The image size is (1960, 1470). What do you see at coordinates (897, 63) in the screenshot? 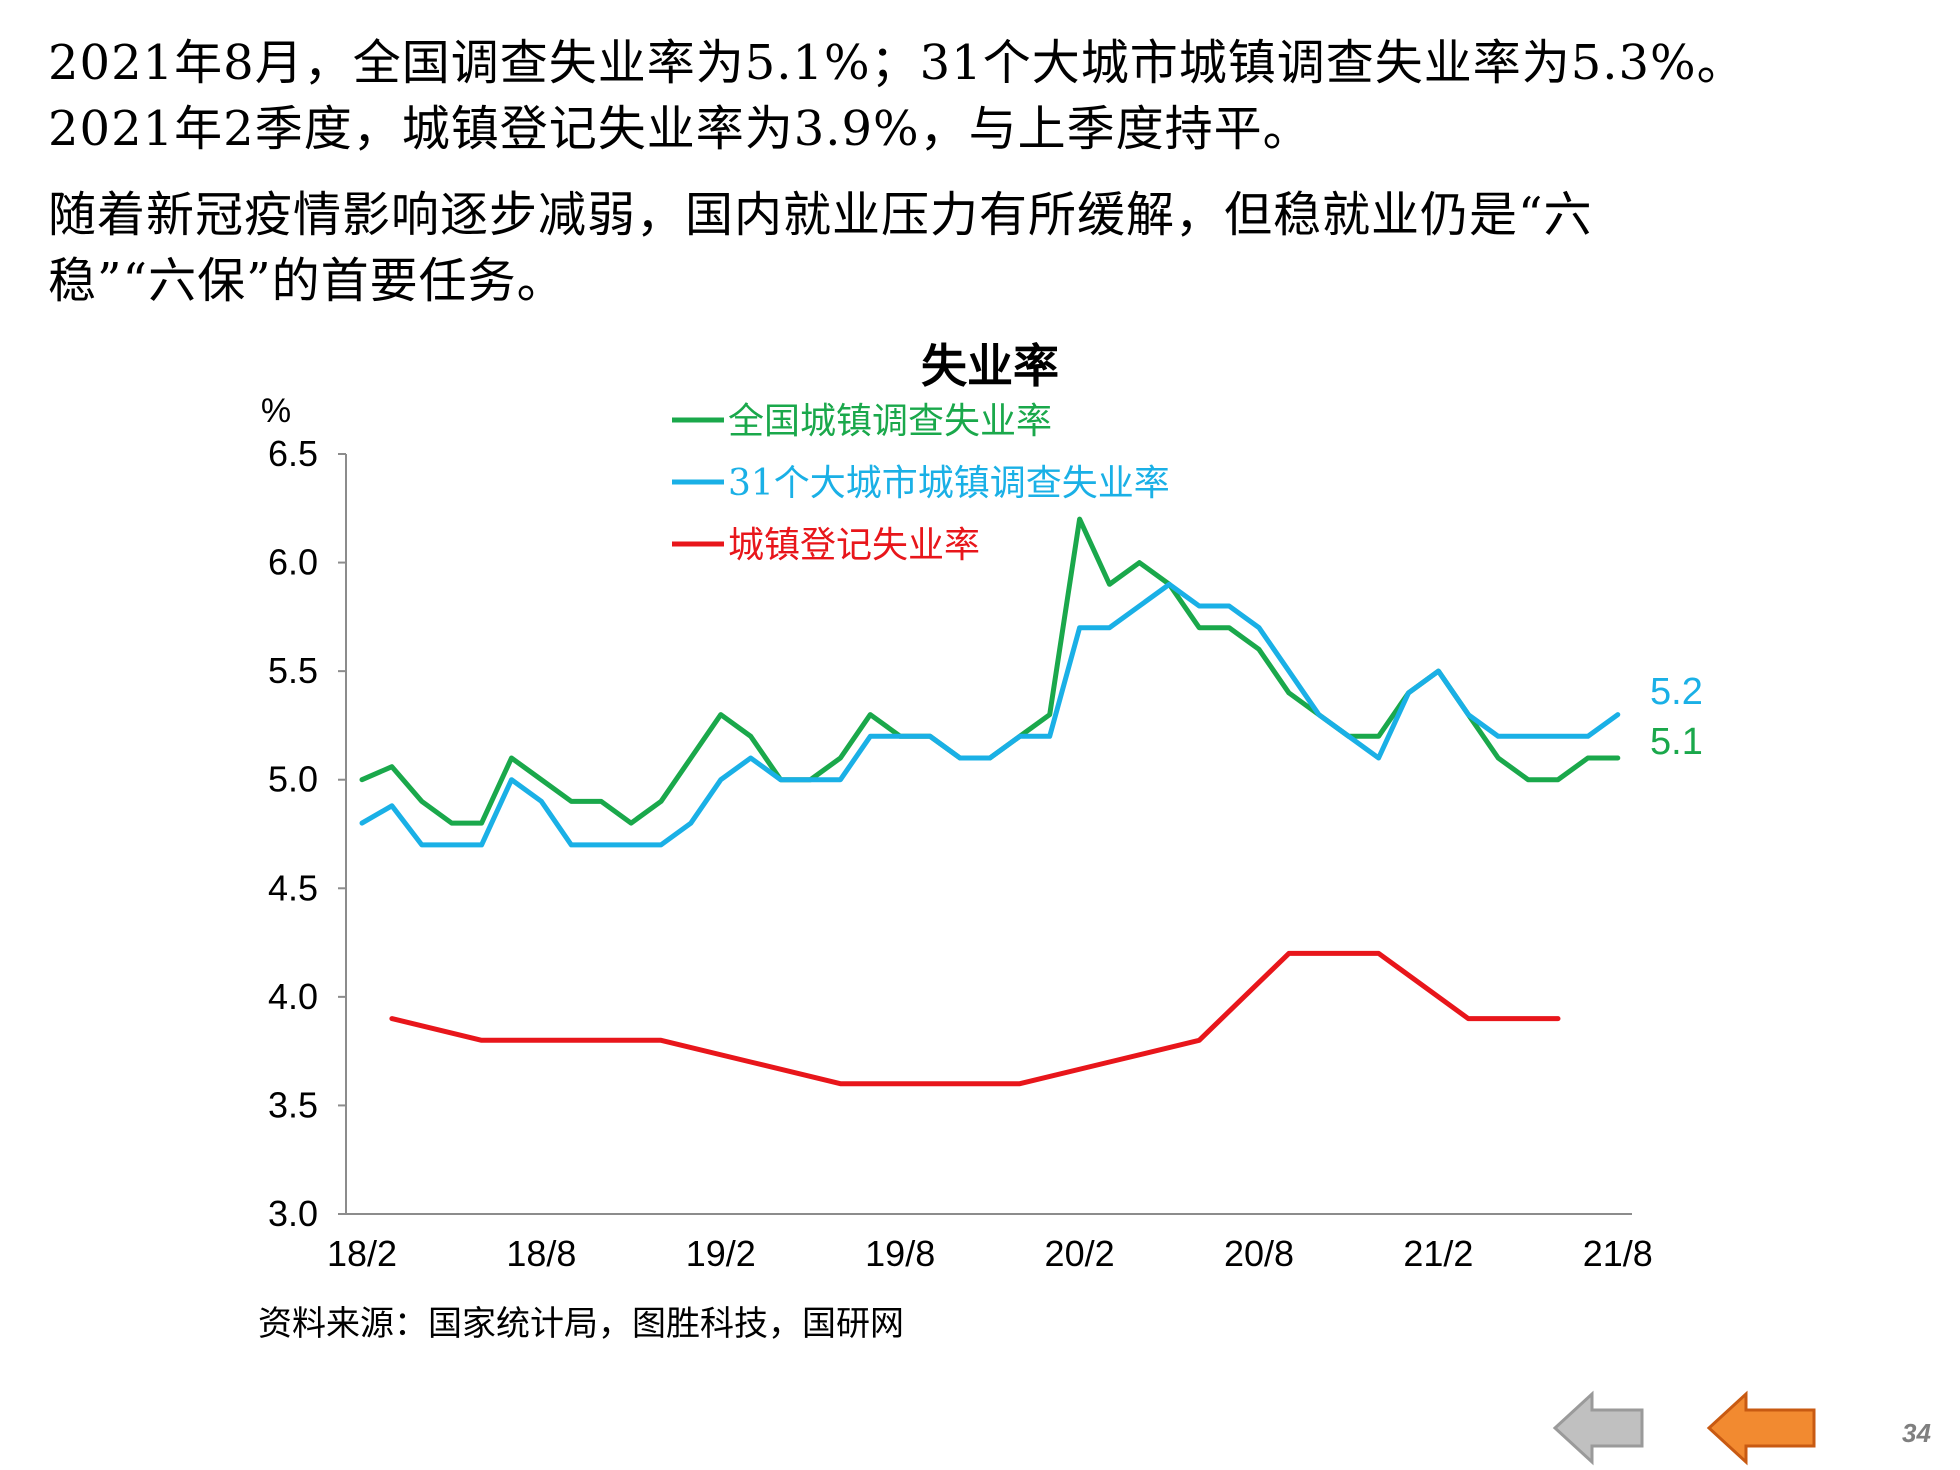
I see `headline-text-line-1: 2021年8月，全国调查失业率为5.1%；31个大城市城镇调查失业率为5.3%。` at bounding box center [897, 63].